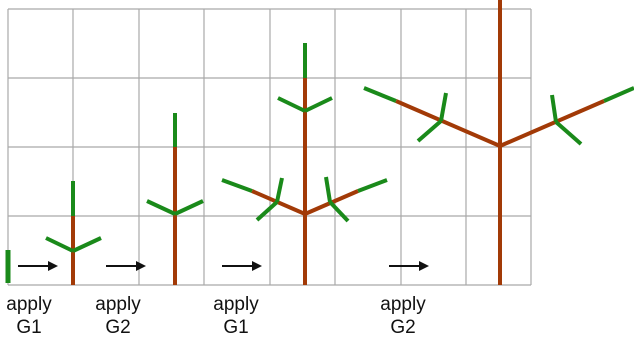 Image resolution: width=634 pixels, height=339 pixels. I want to click on step-labels: apply G1 apply G2 apply G1 apply G2, so click(216, 316).